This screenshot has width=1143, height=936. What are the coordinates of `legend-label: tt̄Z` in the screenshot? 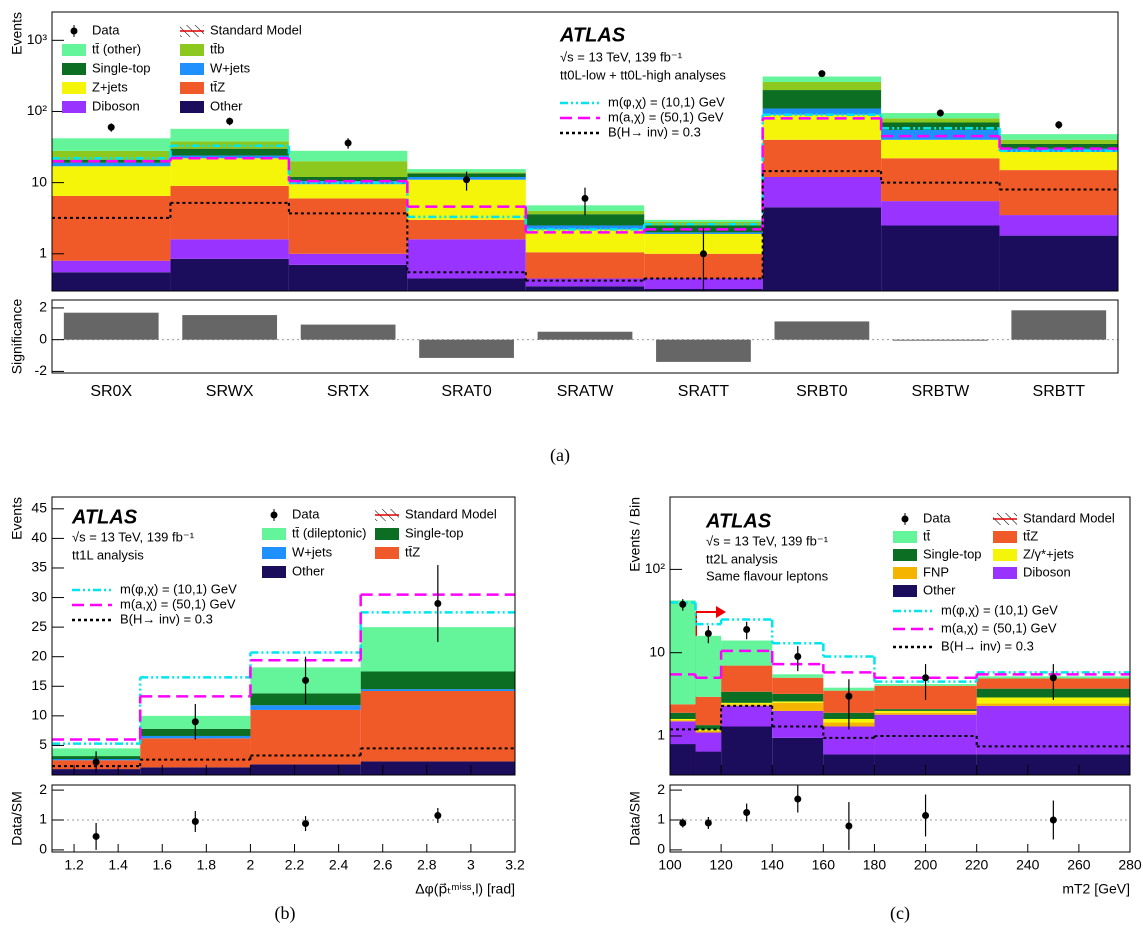 It's located at (1030, 535).